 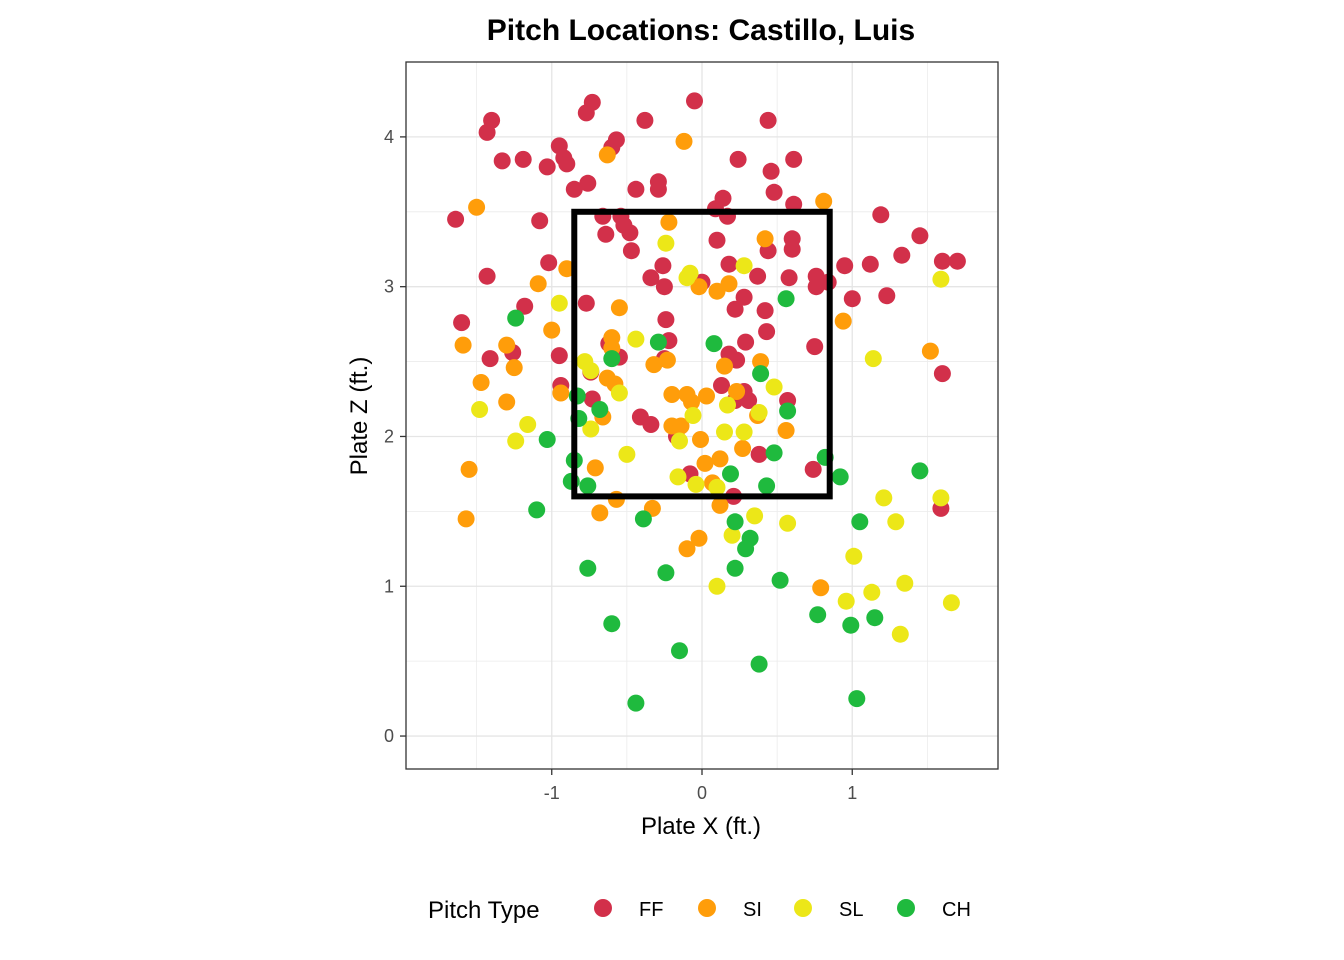 What do you see at coordinates (395, 436) in the screenshot?
I see `y-axis: 0 1 2 3 4` at bounding box center [395, 436].